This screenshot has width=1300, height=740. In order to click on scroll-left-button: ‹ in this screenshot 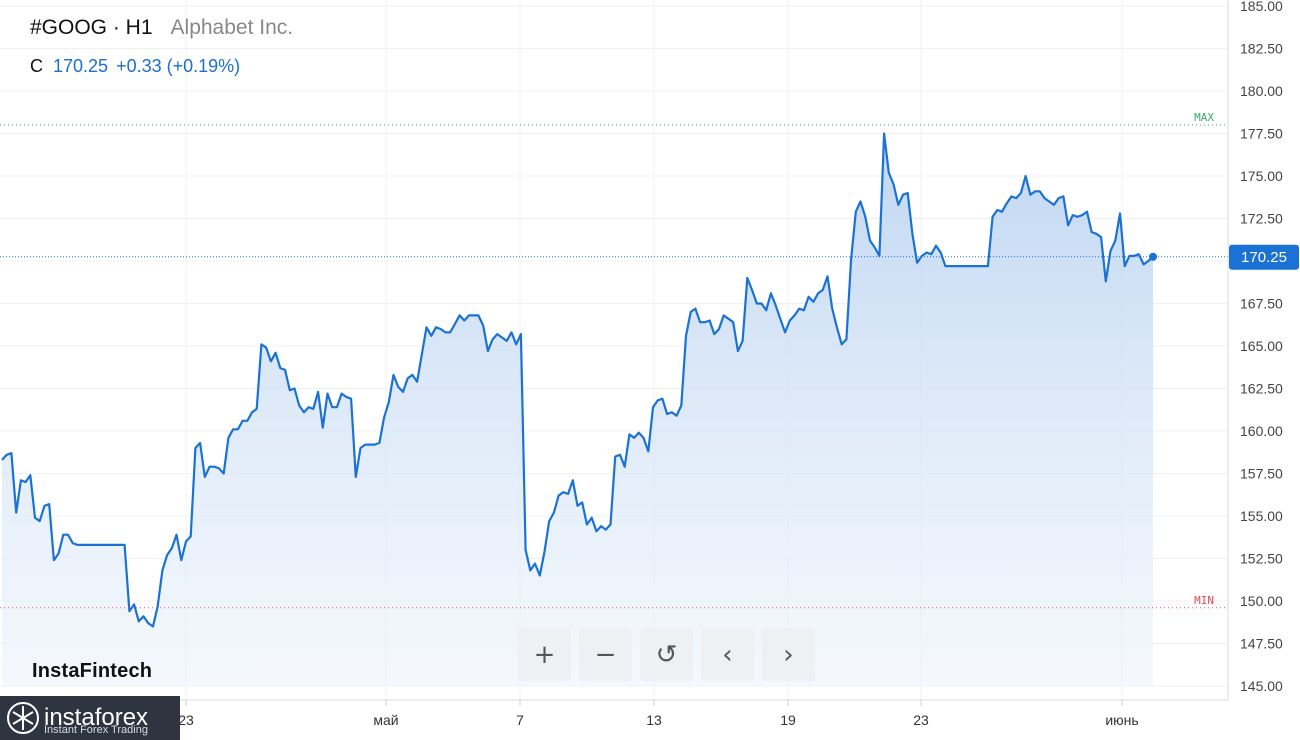, I will do `click(727, 654)`.